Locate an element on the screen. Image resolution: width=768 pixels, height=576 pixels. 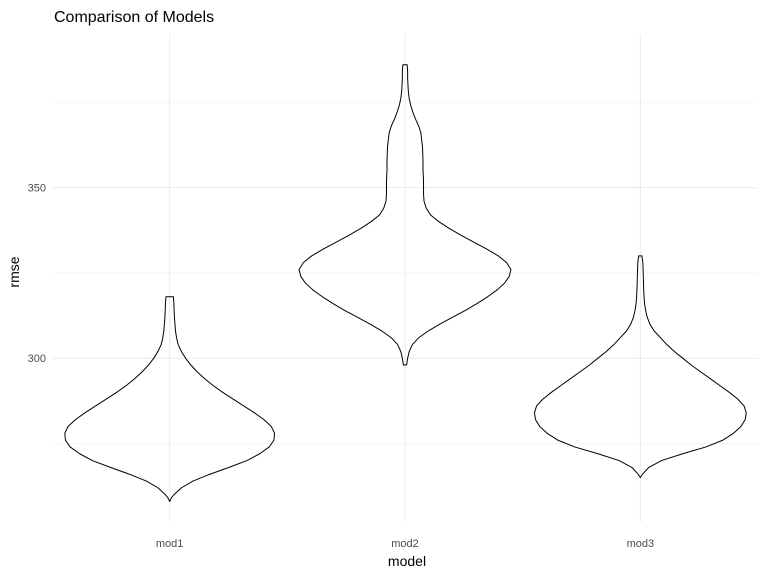
x-tick-label-mod2: mod2 is located at coordinates (405, 544).